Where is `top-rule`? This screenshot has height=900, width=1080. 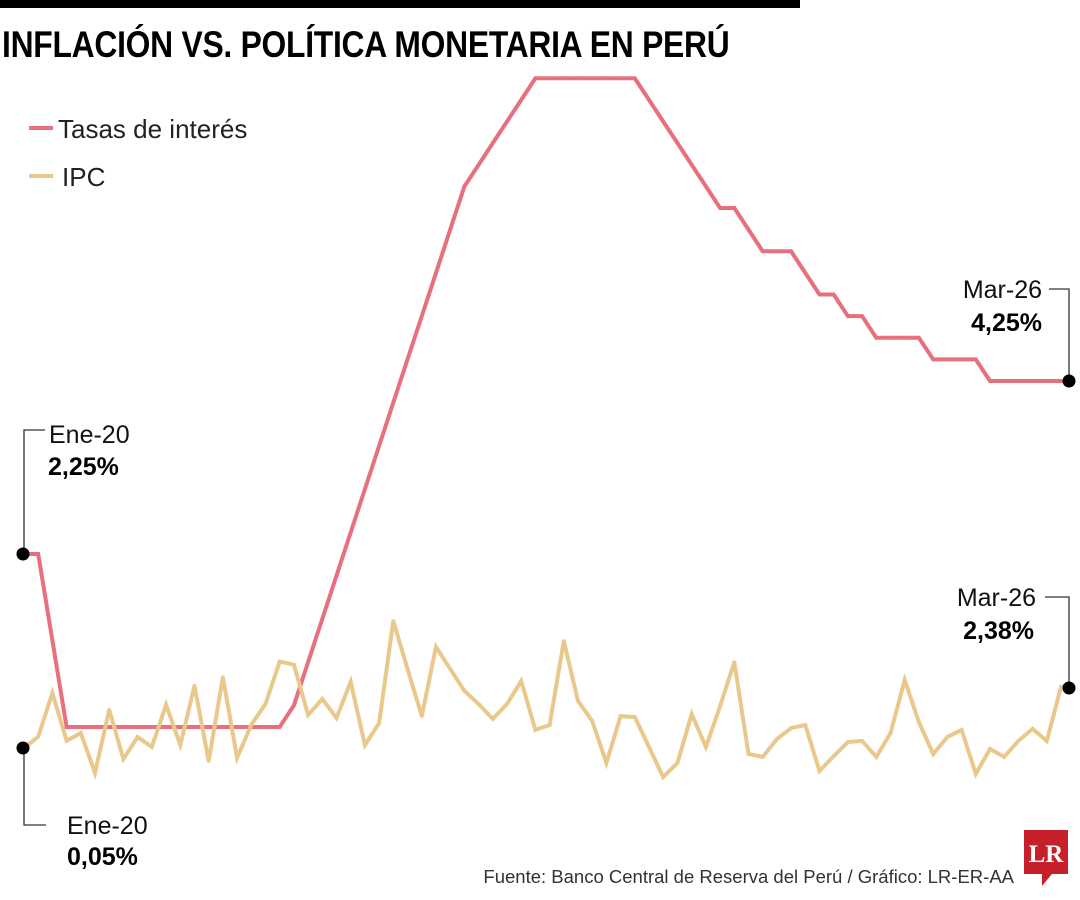
top-rule is located at coordinates (400, 4).